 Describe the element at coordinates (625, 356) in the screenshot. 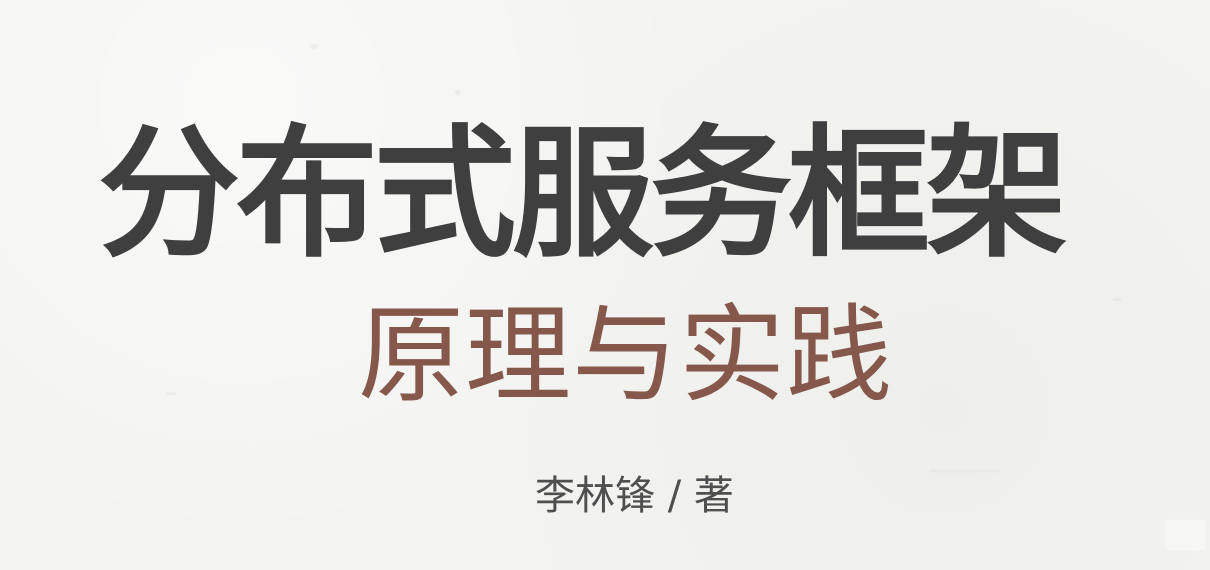

I see `book-subtitle: 原理与实践` at that location.